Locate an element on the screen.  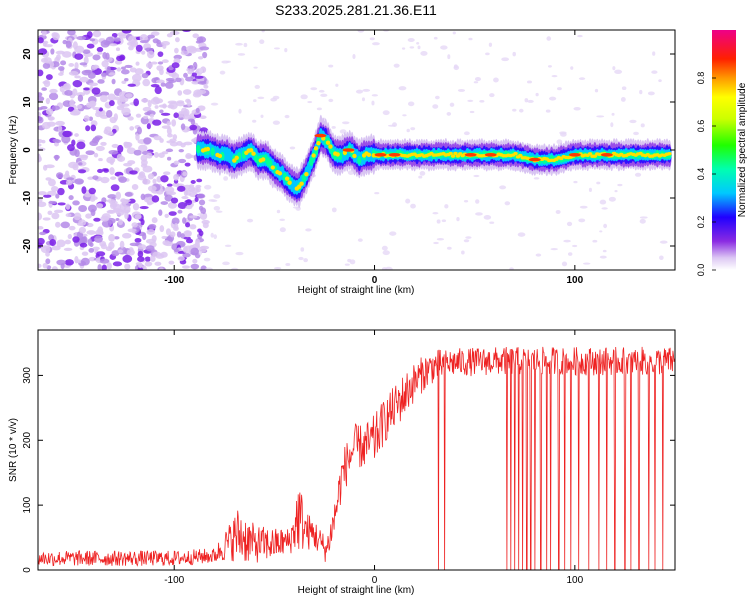
spectrogram-xlabel: Height of straight line (km) is located at coordinates (356, 290).